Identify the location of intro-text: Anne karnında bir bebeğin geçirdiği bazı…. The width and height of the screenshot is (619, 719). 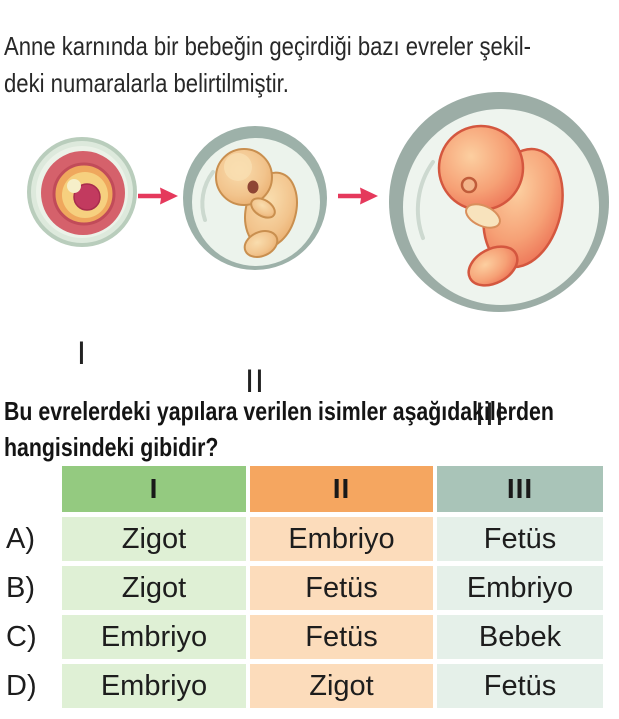
(311, 65).